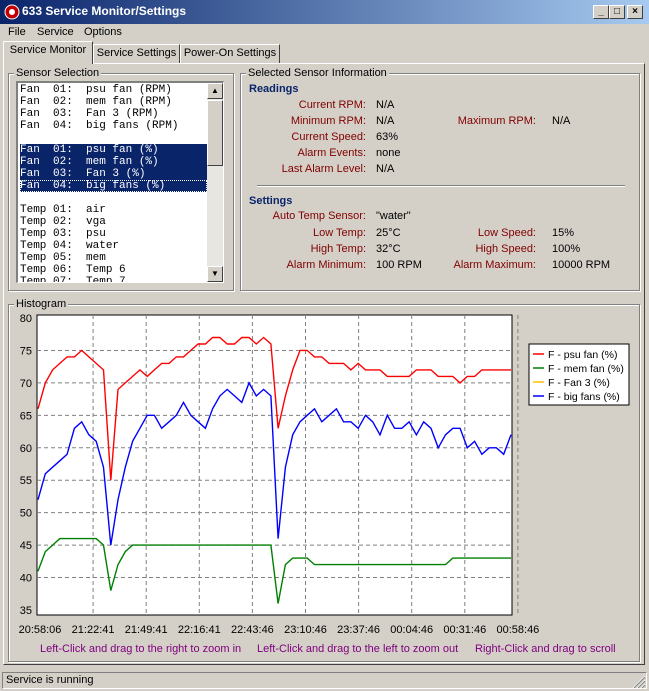  Describe the element at coordinates (40, 630) in the screenshot. I see `x-tick-label: 20:58:06` at that location.